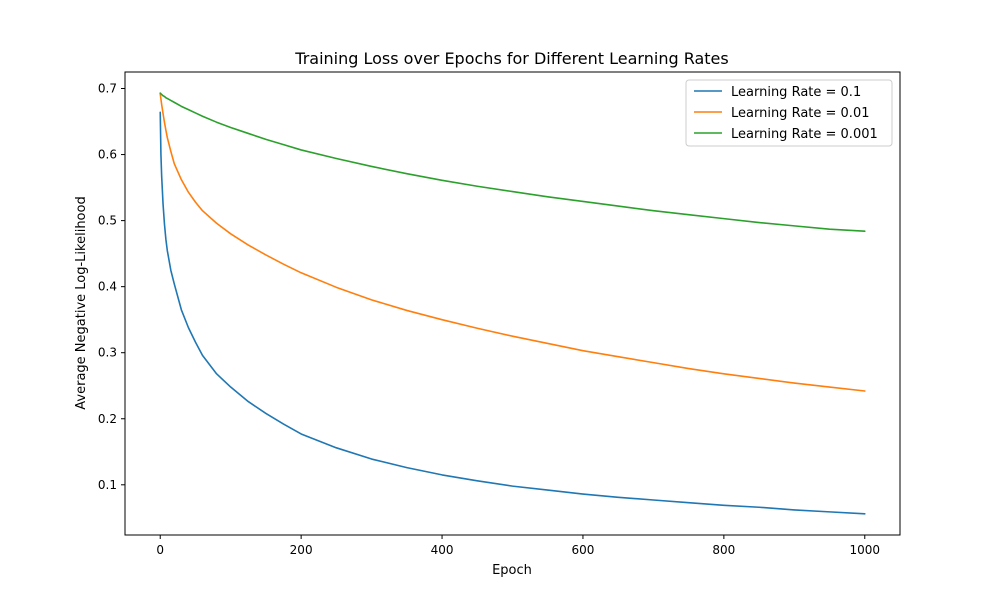  What do you see at coordinates (583, 550) in the screenshot?
I see `x-tick-label: 600` at bounding box center [583, 550].